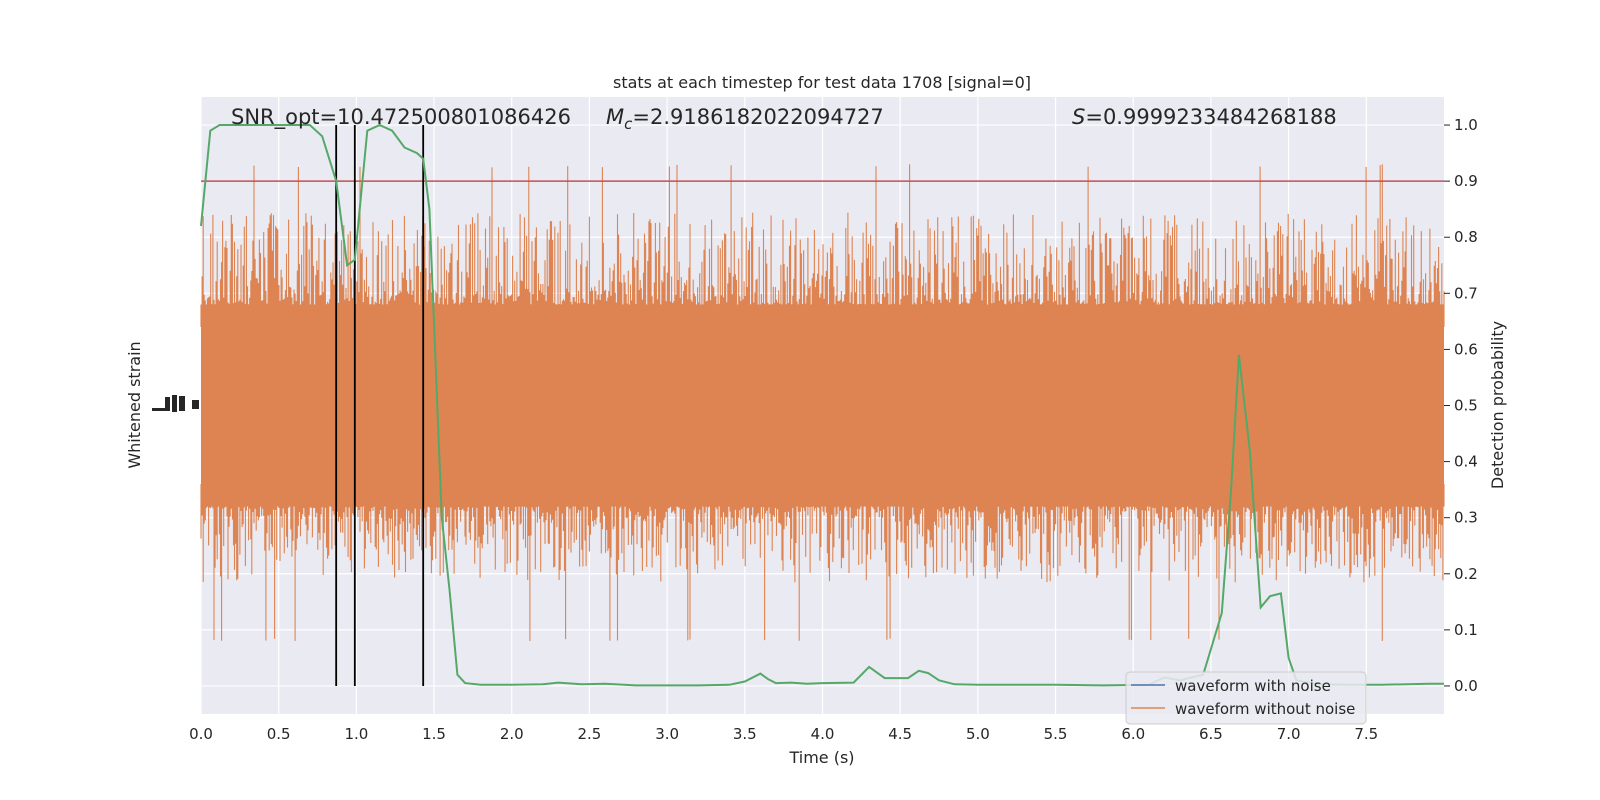 Image resolution: width=1600 pixels, height=800 pixels. Describe the element at coordinates (512, 734) in the screenshot. I see `x-tick-label: 2.0` at that location.